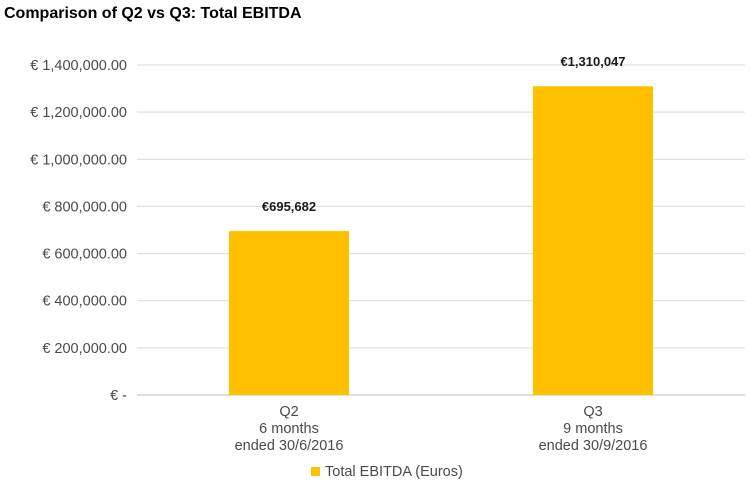  Describe the element at coordinates (84, 302) in the screenshot. I see `y-tick-label: € 400,000.00` at that location.